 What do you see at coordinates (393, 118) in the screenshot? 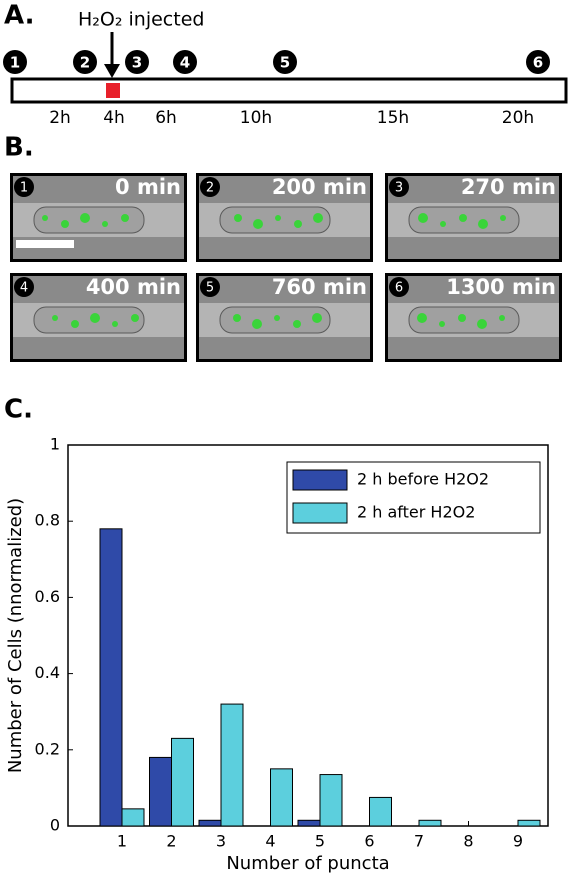
I see `time-label: 15h` at bounding box center [393, 118].